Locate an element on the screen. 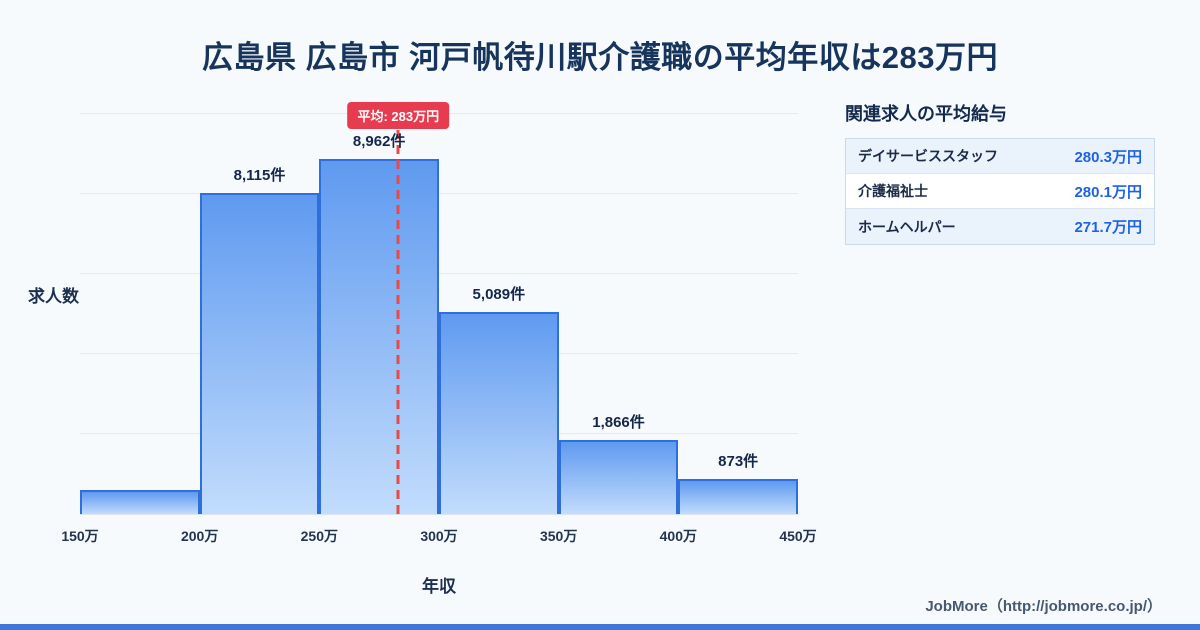  x-tick-label: 350万 is located at coordinates (558, 536).